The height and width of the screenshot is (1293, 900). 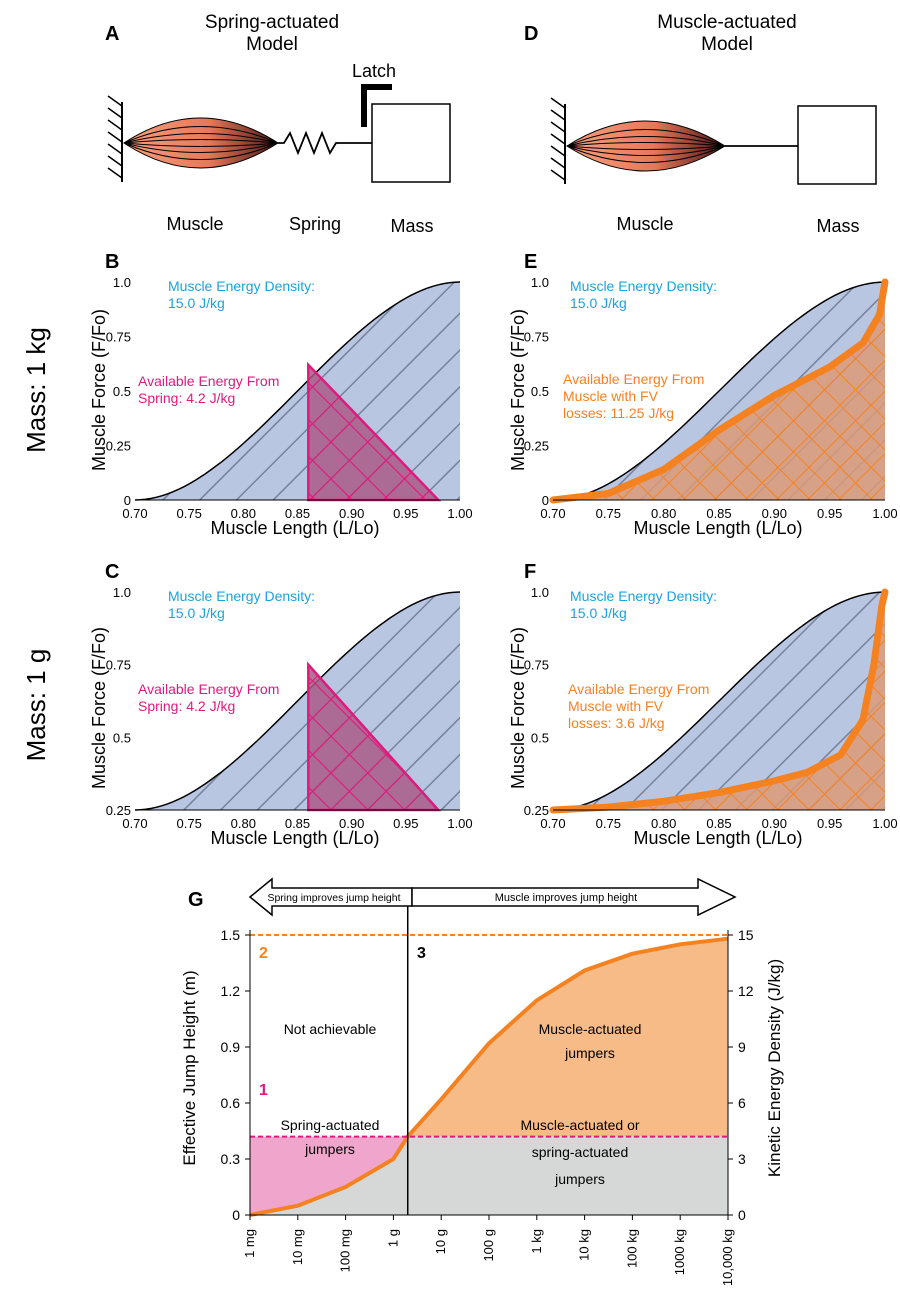 What do you see at coordinates (231, 991) in the screenshot?
I see `y-tick-label: 1.2` at bounding box center [231, 991].